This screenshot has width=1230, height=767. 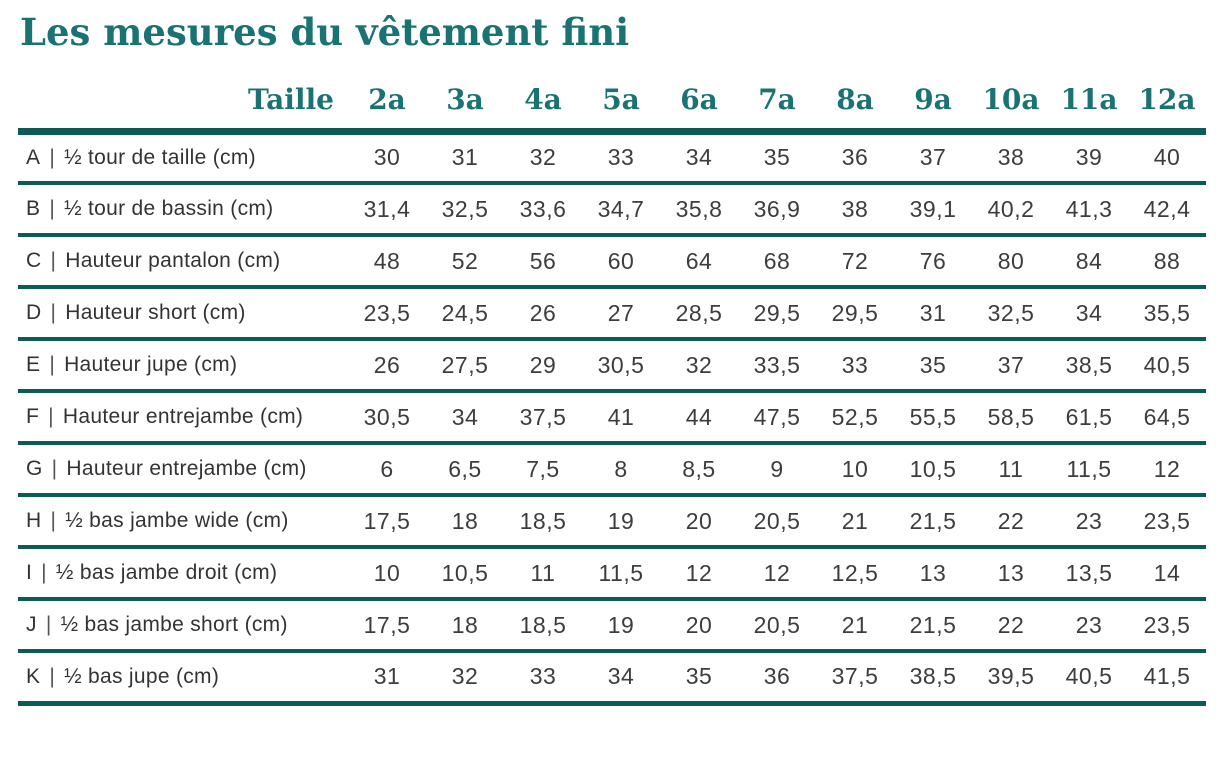 What do you see at coordinates (465, 260) in the screenshot?
I see `measurement-value: 52` at bounding box center [465, 260].